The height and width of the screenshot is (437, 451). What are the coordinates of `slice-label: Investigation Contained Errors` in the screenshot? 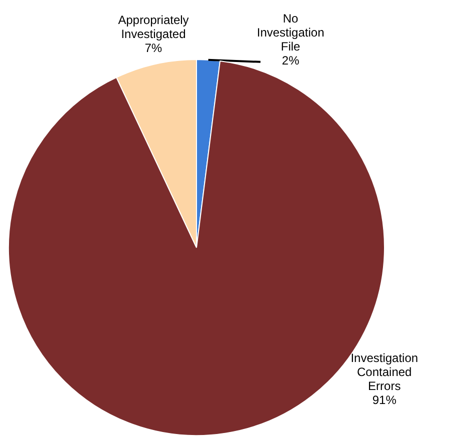 It's located at (384, 372).